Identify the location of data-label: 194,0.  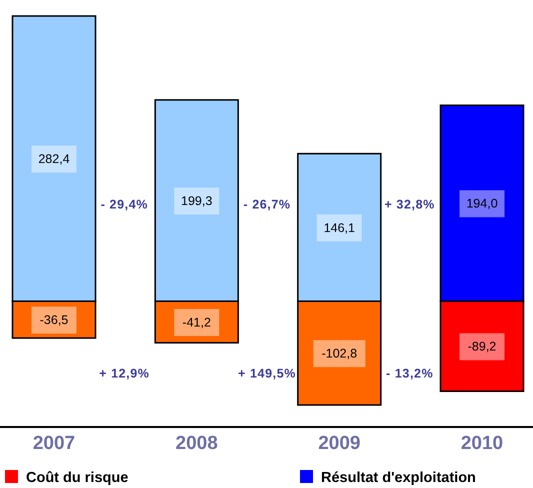
(482, 203).